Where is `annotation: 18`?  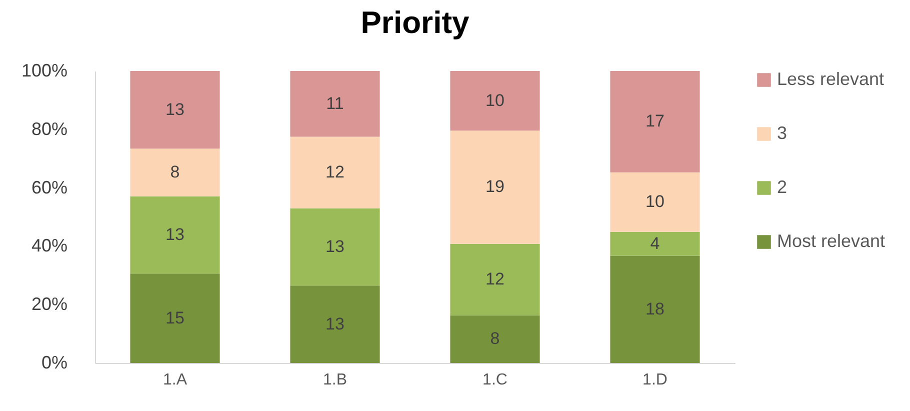 annotation: 18 is located at coordinates (655, 308).